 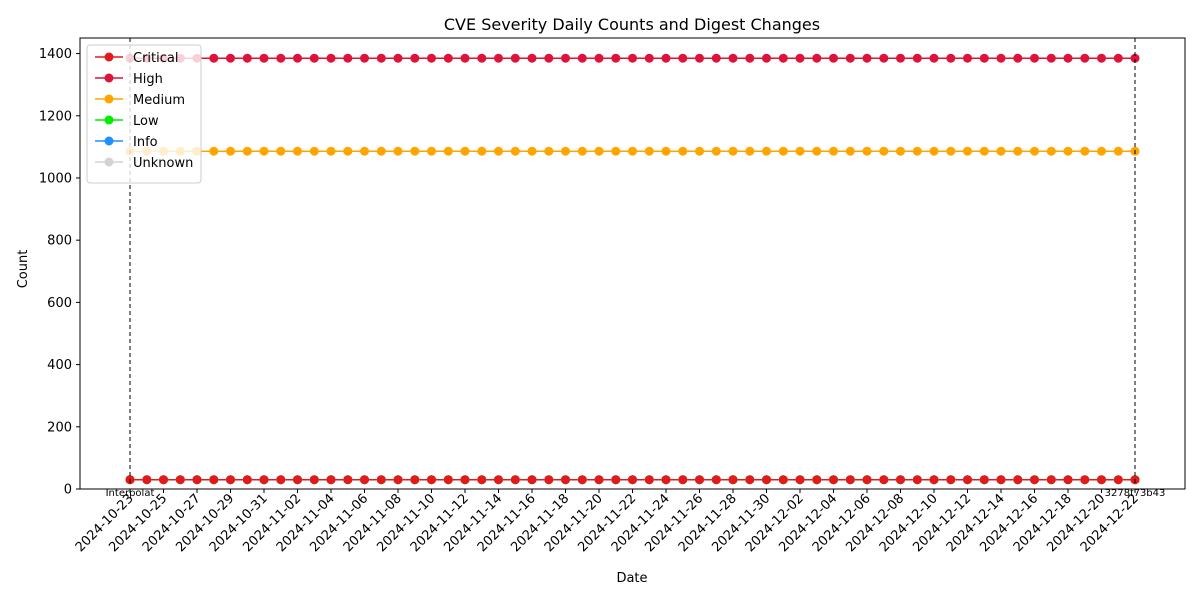 I want to click on y-tick-label: 1000, so click(x=55, y=178).